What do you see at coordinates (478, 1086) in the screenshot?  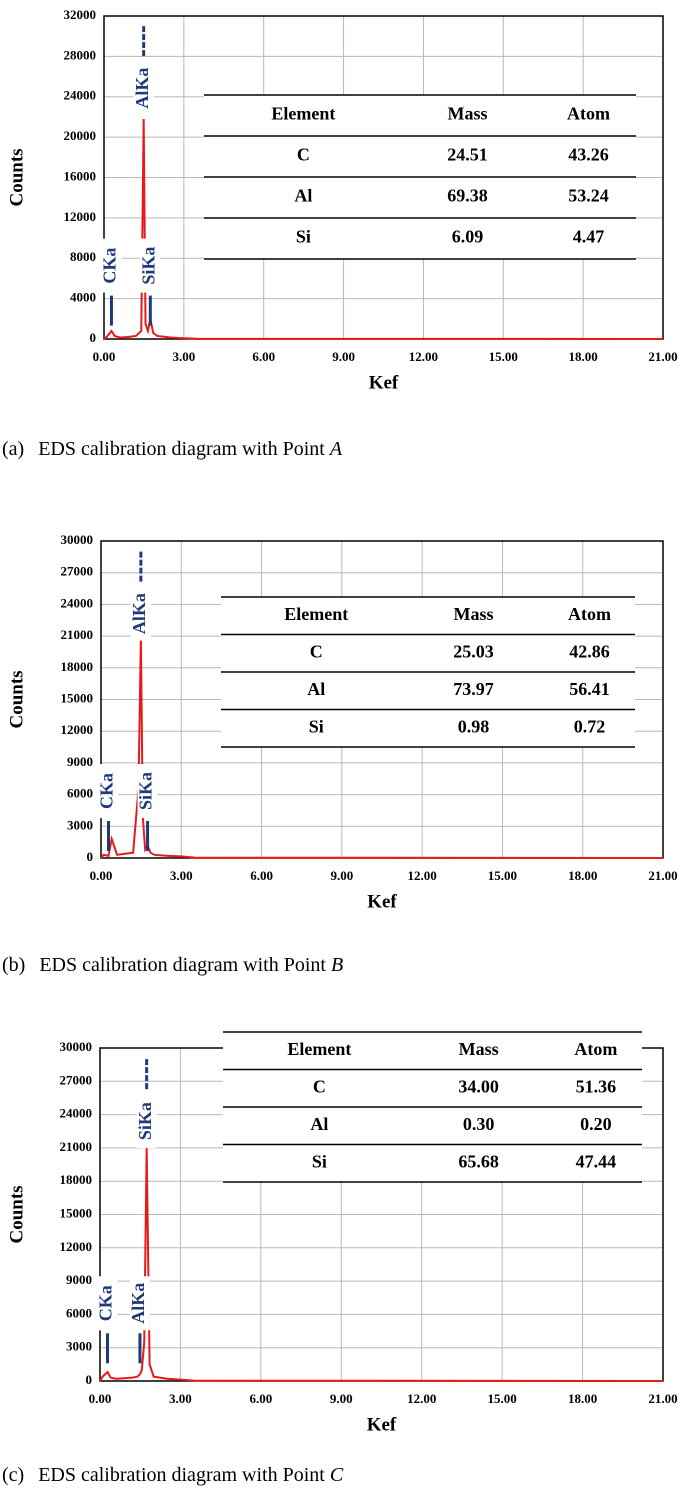 I see `table-cell: 34.00` at bounding box center [478, 1086].